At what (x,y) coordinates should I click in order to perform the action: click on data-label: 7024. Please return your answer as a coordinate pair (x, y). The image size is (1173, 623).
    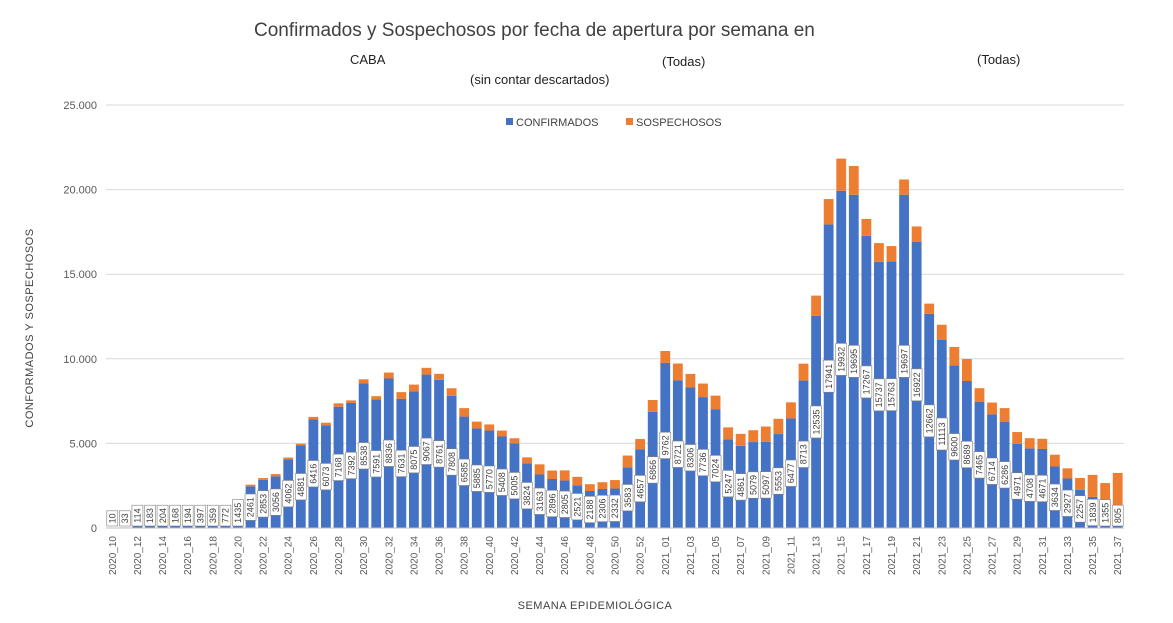
    Looking at the image, I should click on (715, 469).